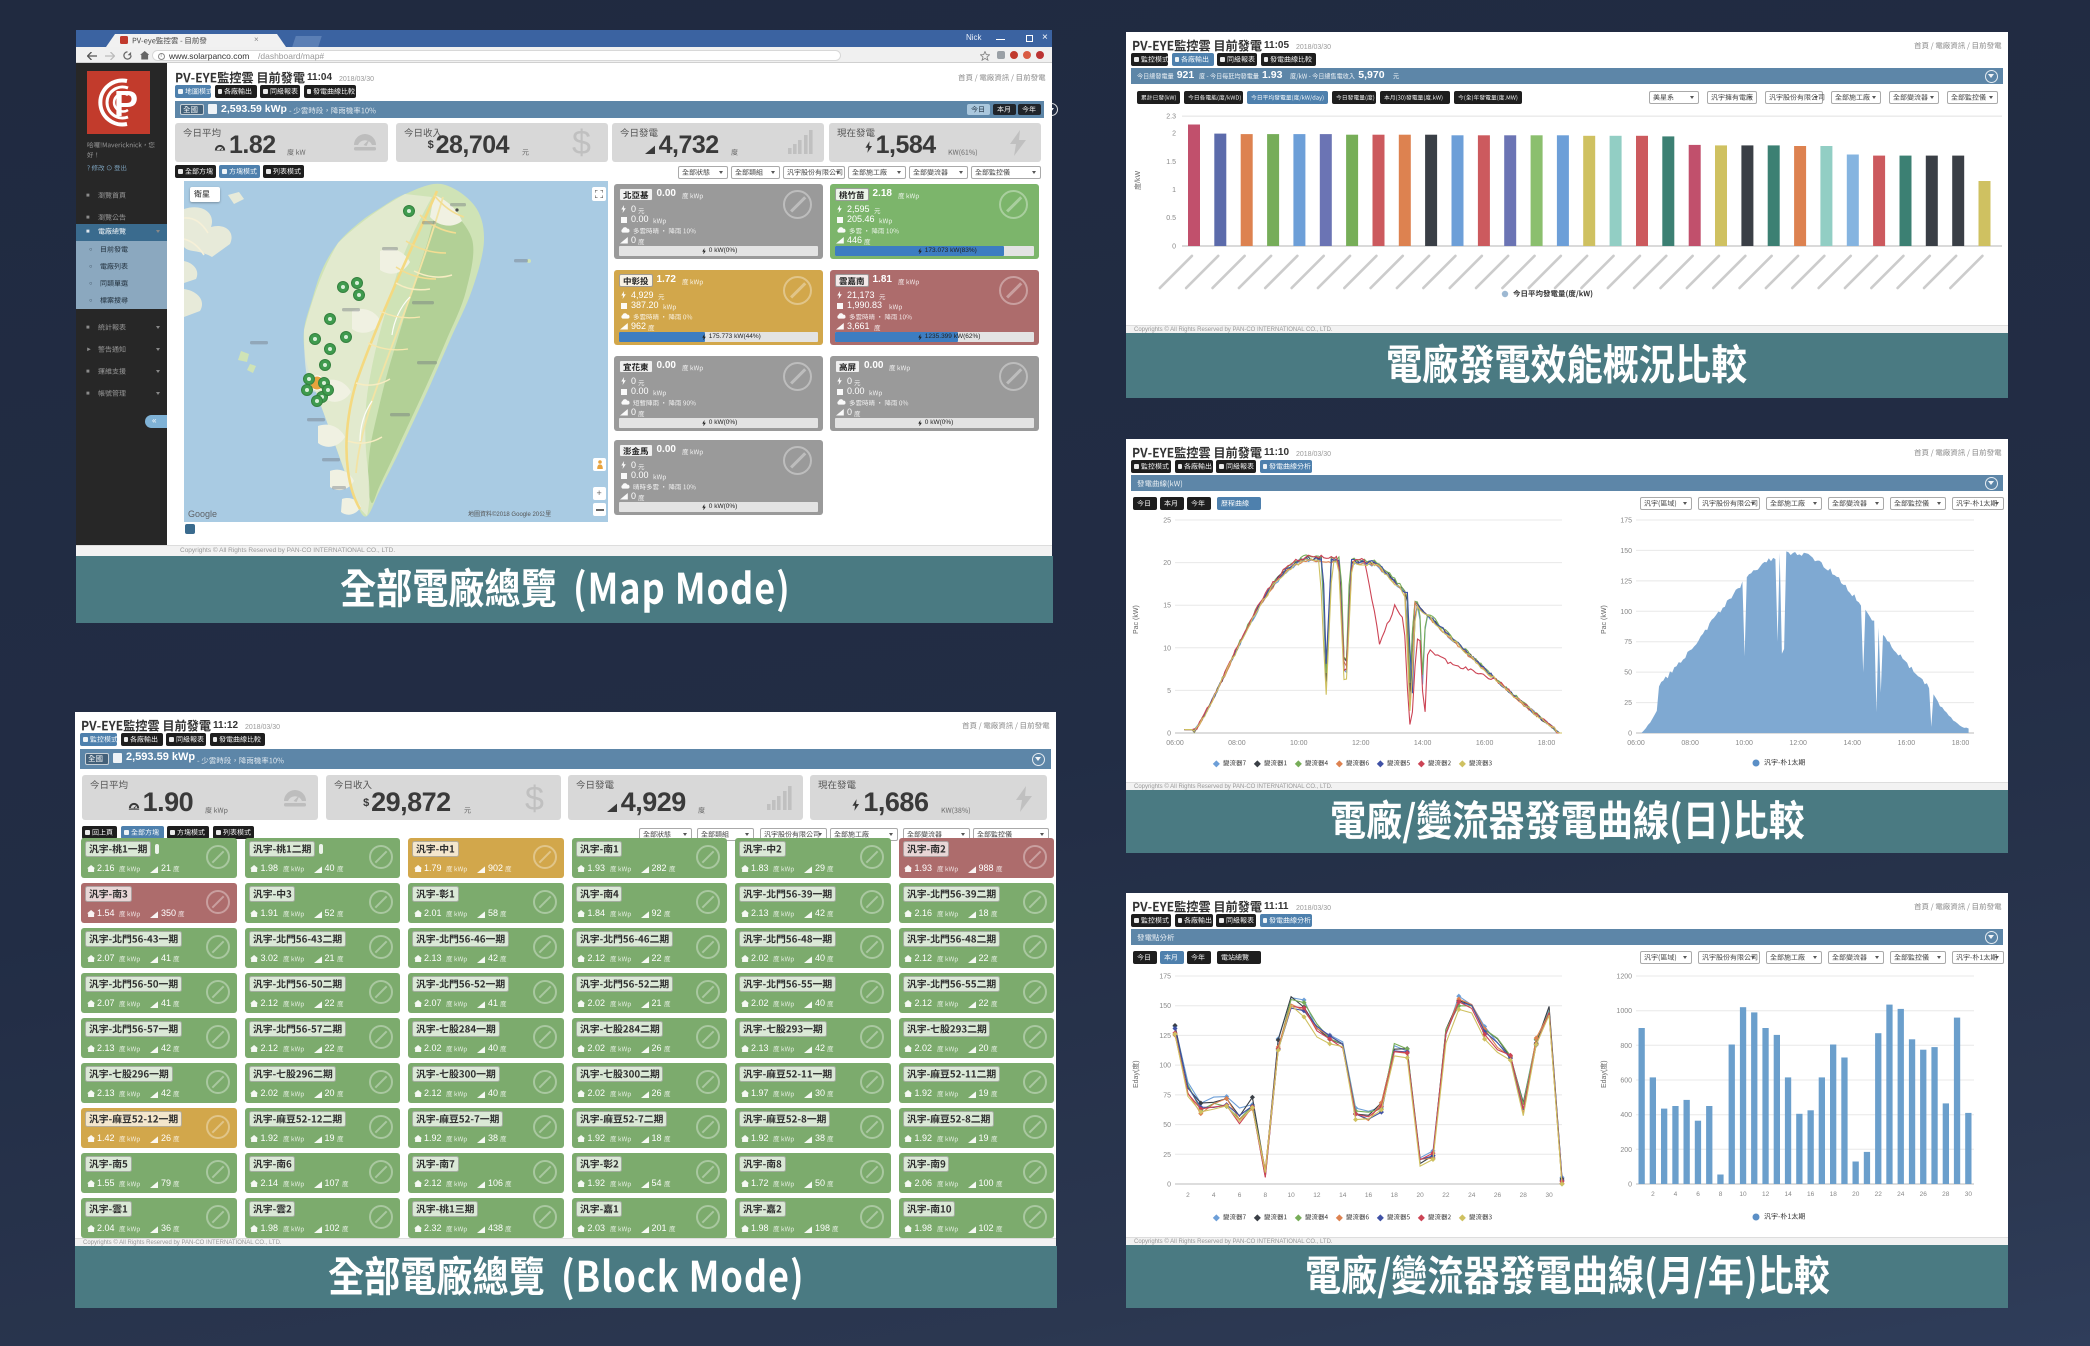 This screenshot has width=2090, height=1346. What do you see at coordinates (1626, 1046) in the screenshot?
I see `svg-text: 800` at bounding box center [1626, 1046].